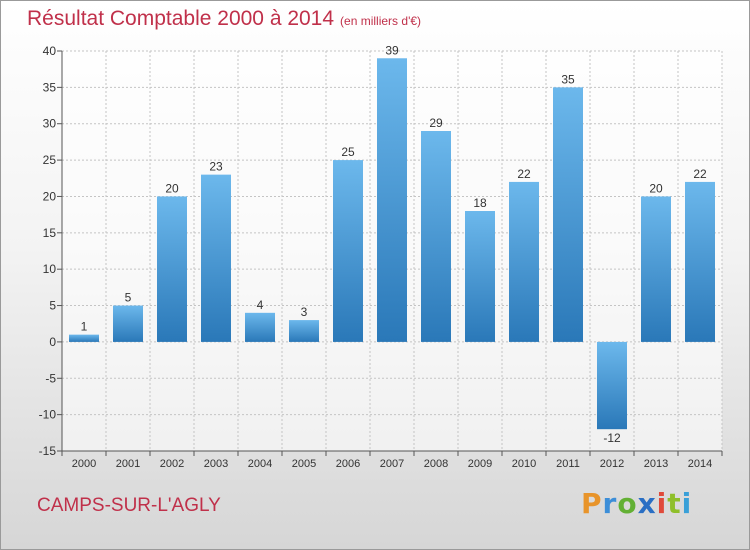 This screenshot has height=550, width=750. I want to click on x-tick-label-2008: 2008, so click(436, 464).